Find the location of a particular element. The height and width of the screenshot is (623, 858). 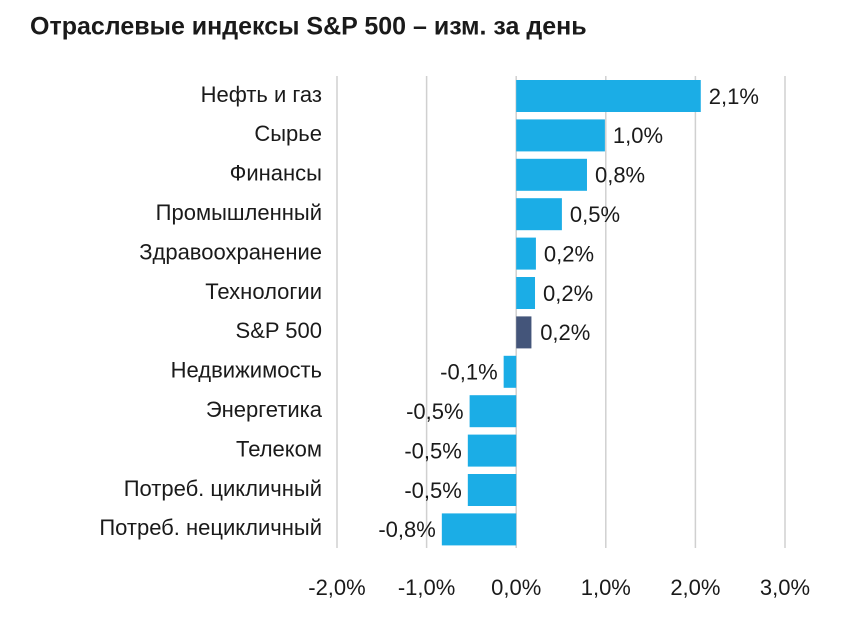

value-label: -0,8% is located at coordinates (406, 529).